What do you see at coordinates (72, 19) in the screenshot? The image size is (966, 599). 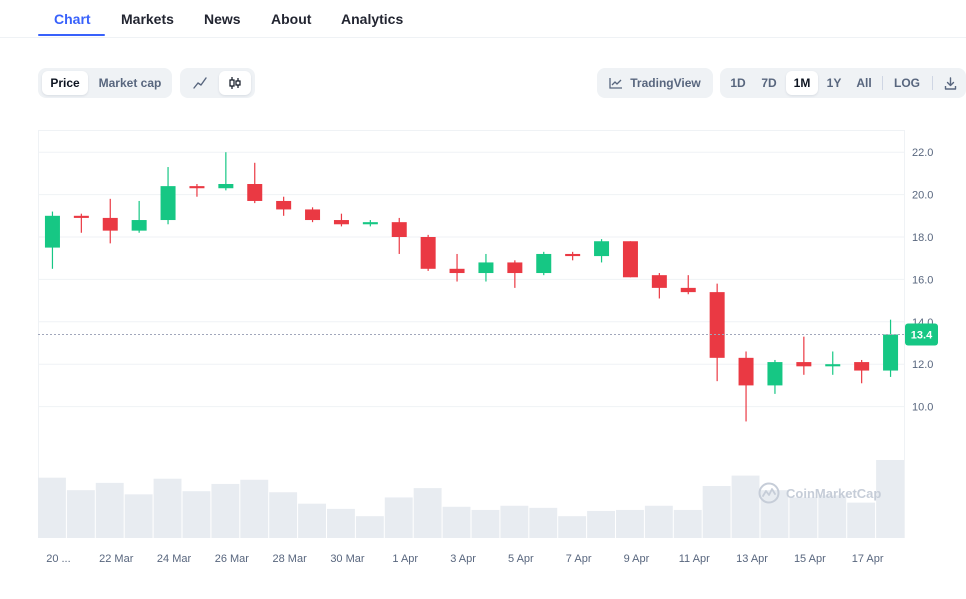 I see `tab-chart: Chart` at bounding box center [72, 19].